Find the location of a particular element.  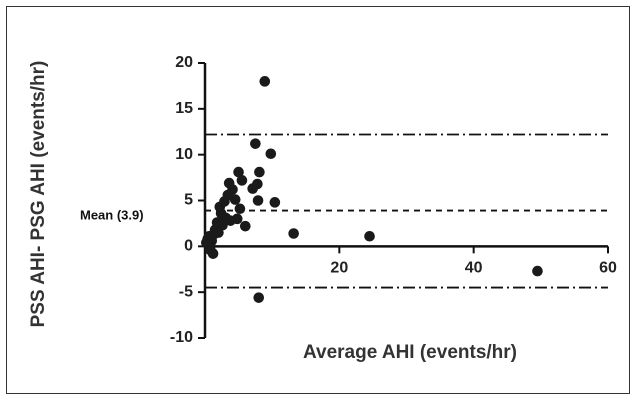

y-tick-label: 10 is located at coordinates (184, 154).